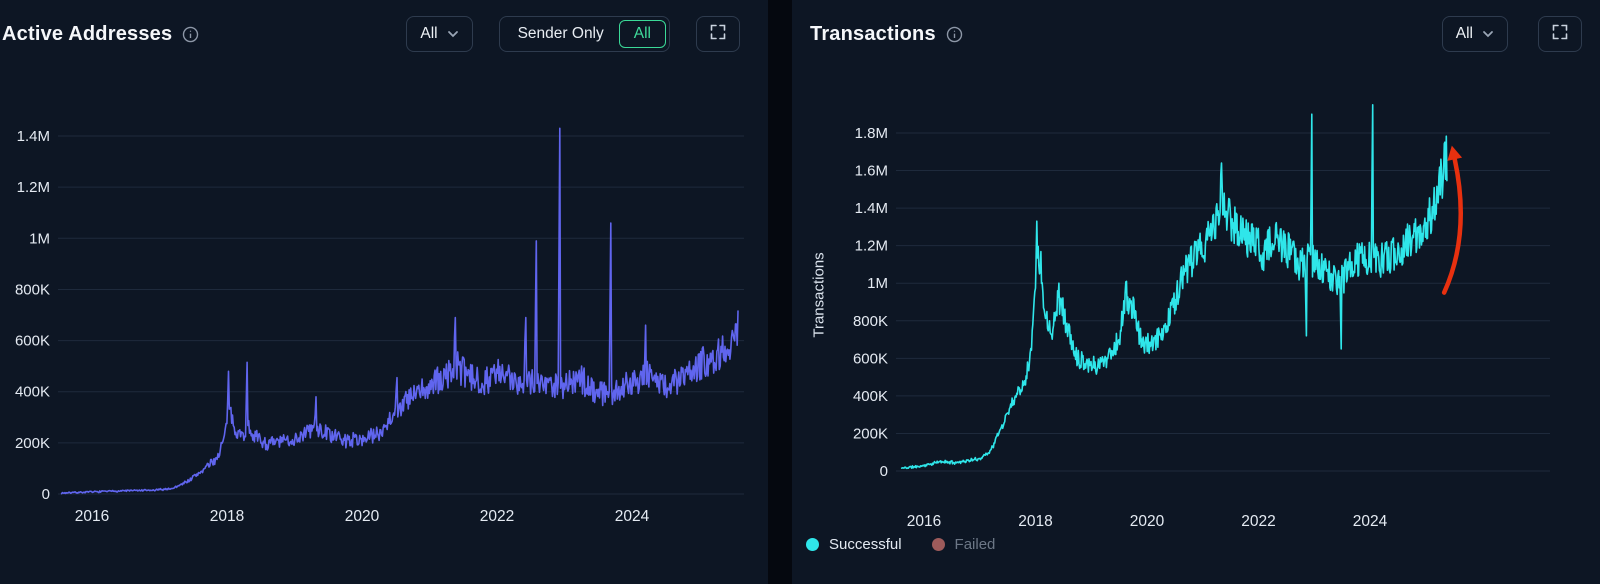 This screenshot has width=1600, height=584. Describe the element at coordinates (384, 34) in the screenshot. I see `active-addresses-header: Active Addresses All Send` at that location.